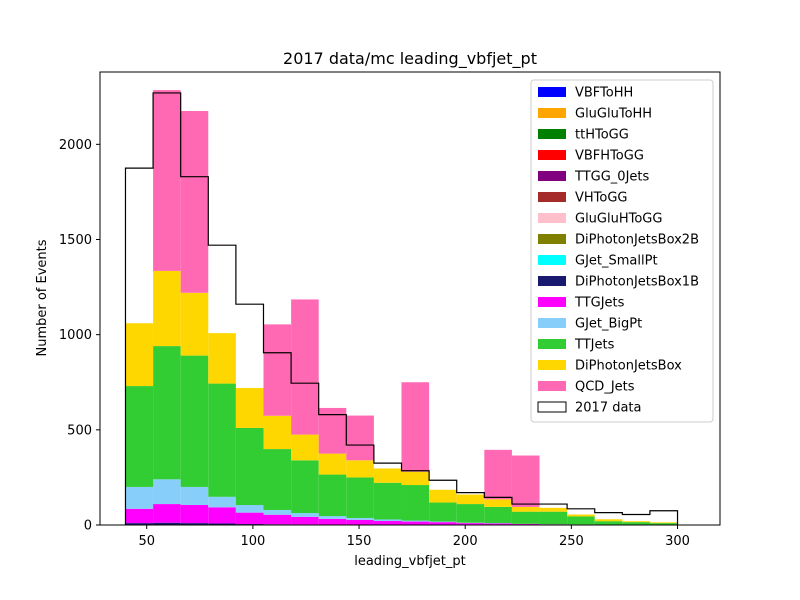  What do you see at coordinates (552, 386) in the screenshot?
I see `legend-swatch-qcd-jets` at bounding box center [552, 386].